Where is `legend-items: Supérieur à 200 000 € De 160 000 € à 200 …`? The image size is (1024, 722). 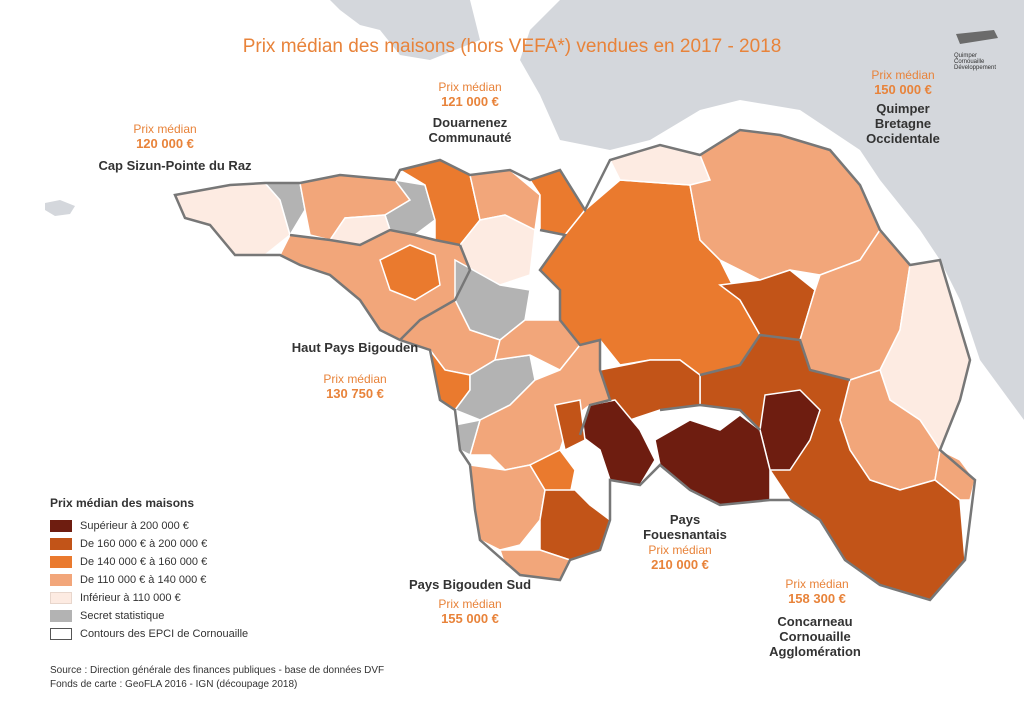
legend-items: Supérieur à 200 000 € De 160 000 € à 200 … is located at coordinates (180, 580).